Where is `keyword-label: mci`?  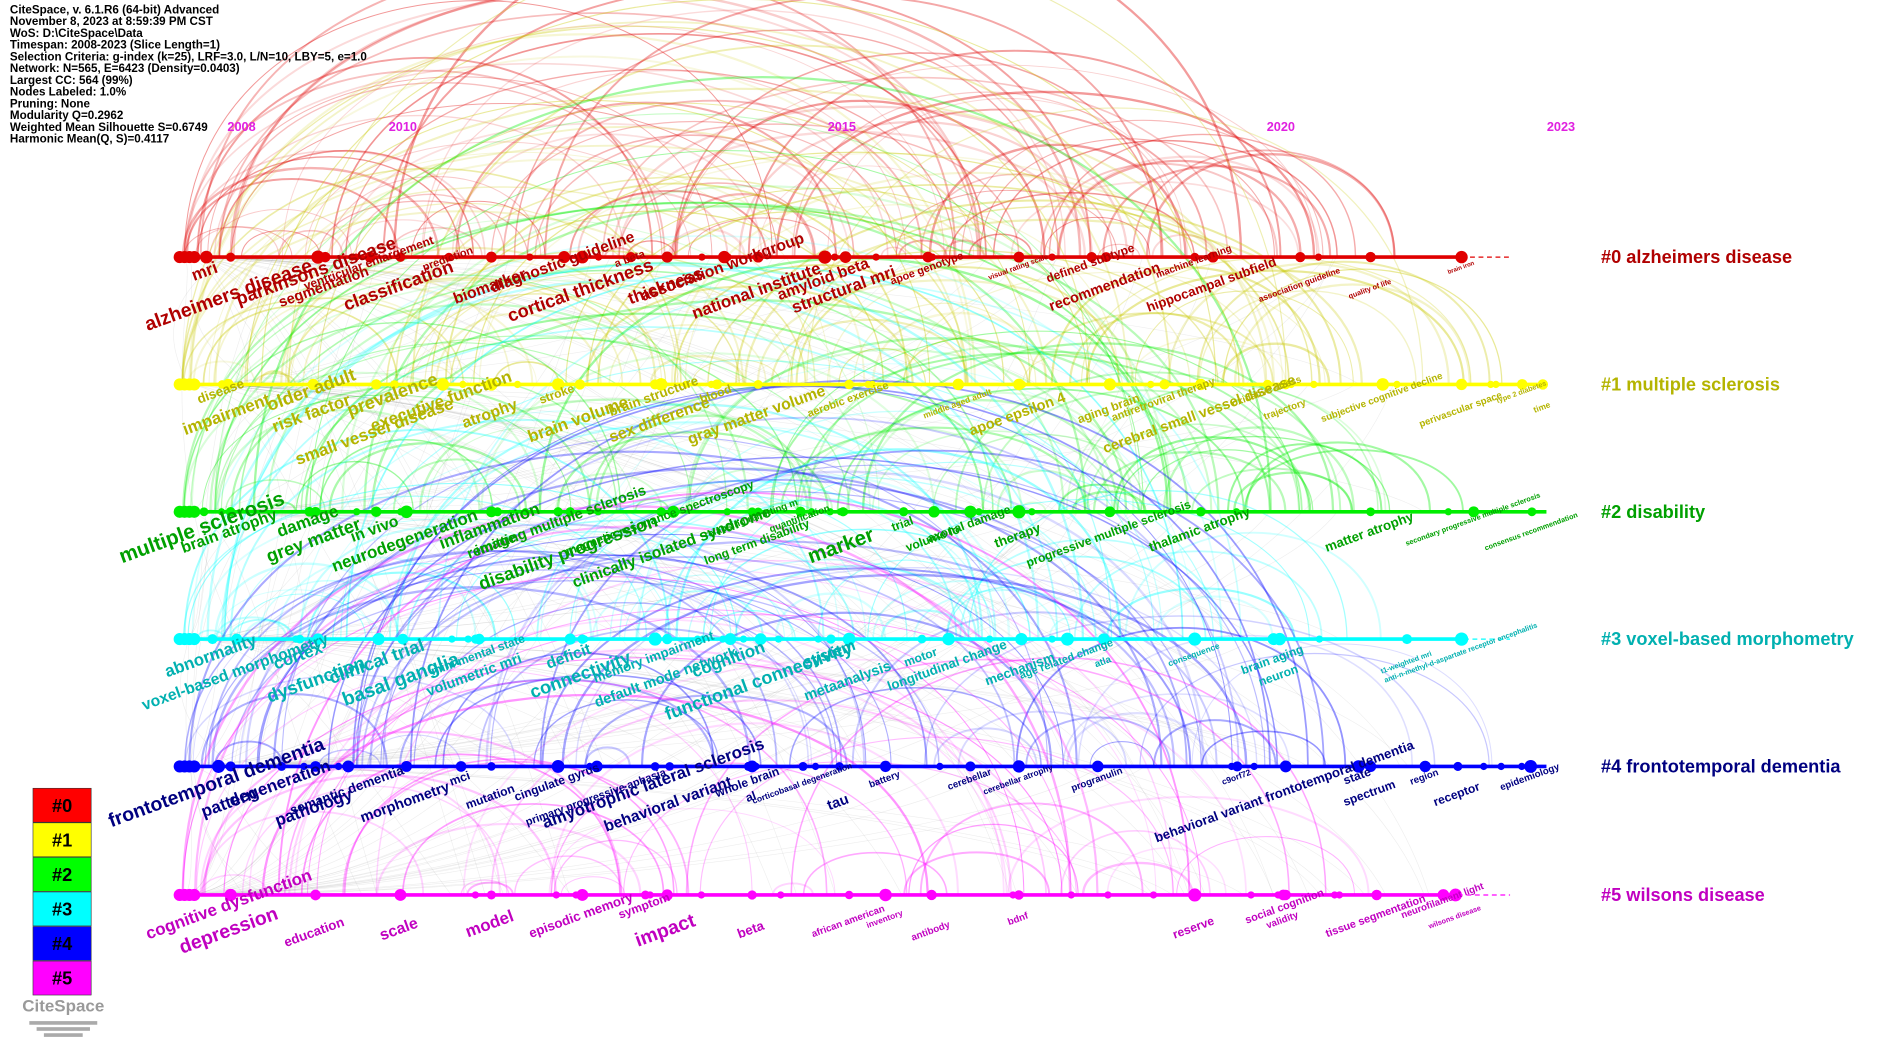 keyword-label: mci is located at coordinates (459, 778).